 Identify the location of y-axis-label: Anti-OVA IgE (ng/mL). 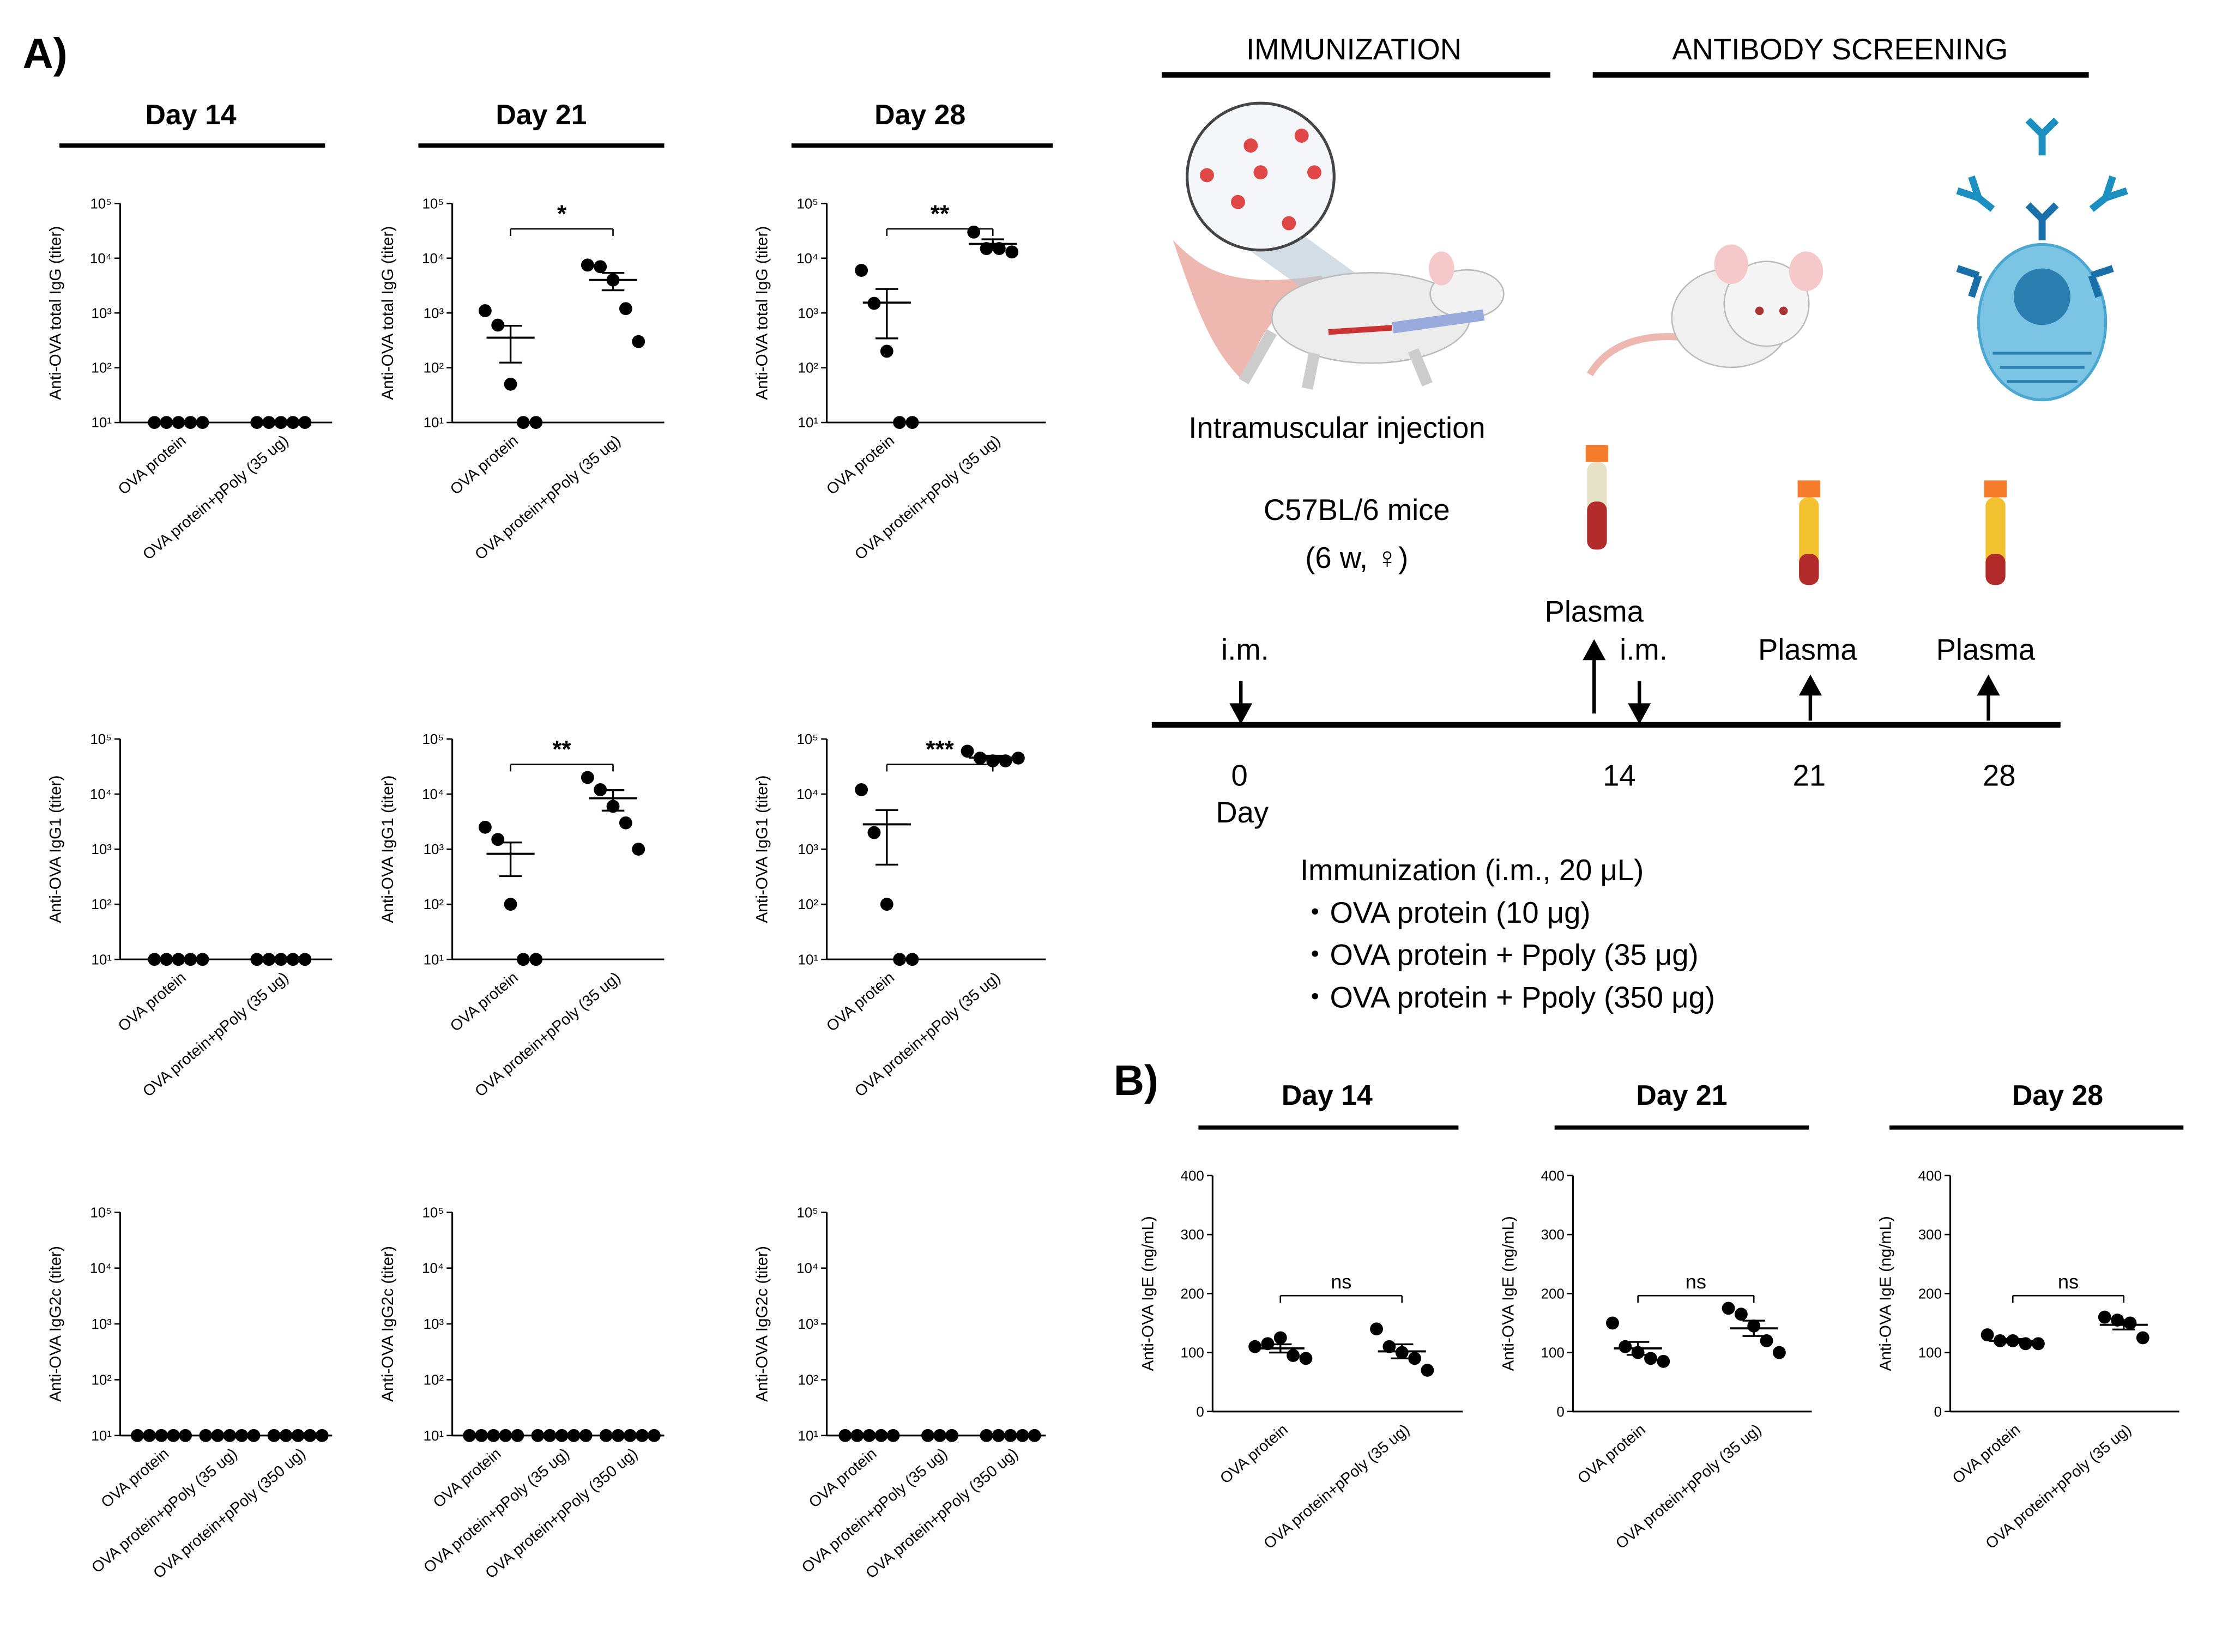
(1509, 1293).